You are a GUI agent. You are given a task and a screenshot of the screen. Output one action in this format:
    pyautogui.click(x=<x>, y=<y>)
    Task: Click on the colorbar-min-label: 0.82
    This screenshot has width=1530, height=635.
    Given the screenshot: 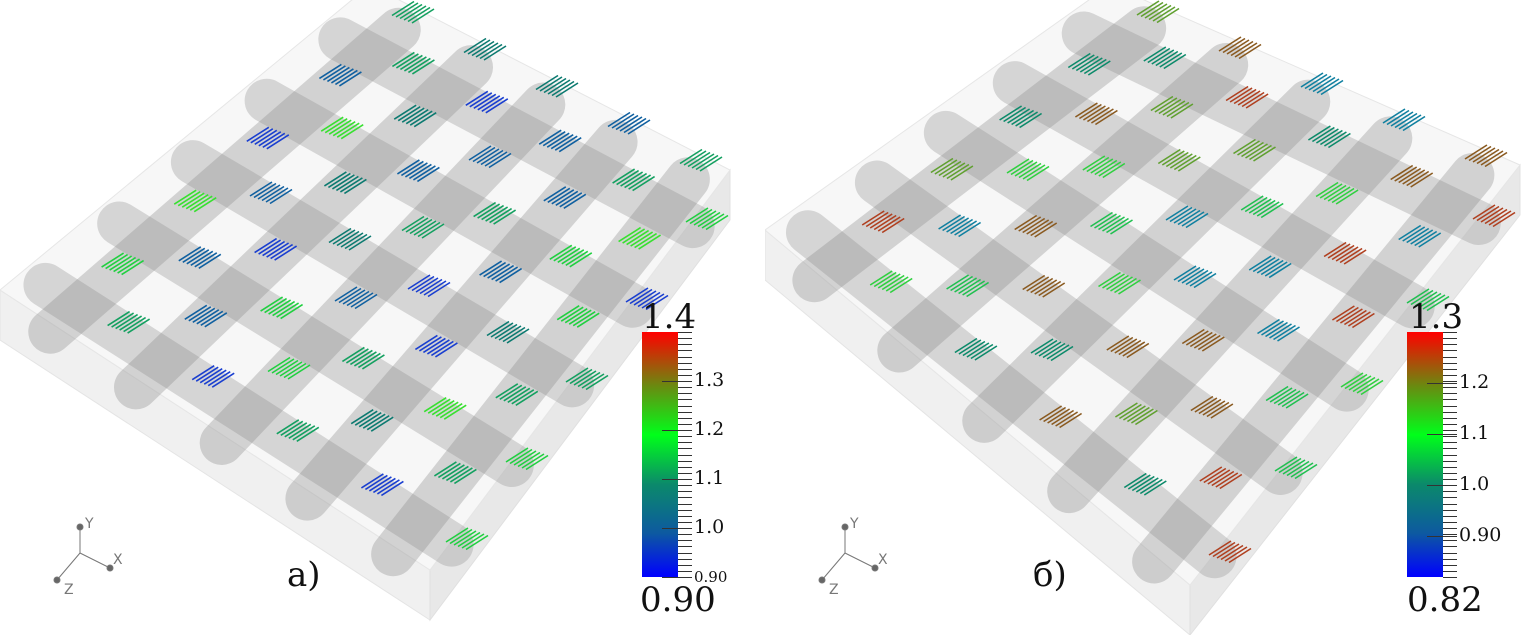 What is the action you would take?
    pyautogui.click(x=1445, y=600)
    